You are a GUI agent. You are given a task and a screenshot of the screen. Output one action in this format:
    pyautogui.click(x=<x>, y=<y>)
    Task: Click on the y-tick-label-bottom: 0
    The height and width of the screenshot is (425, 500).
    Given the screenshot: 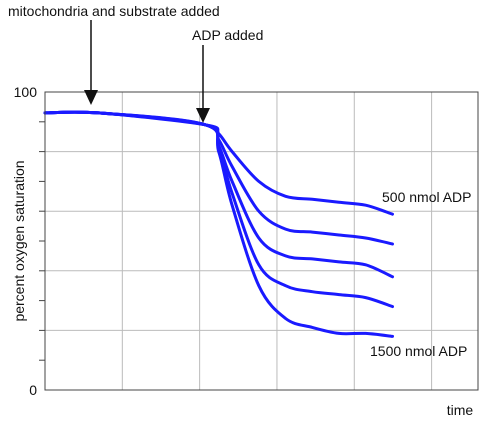 What is the action you would take?
    pyautogui.click(x=33, y=390)
    